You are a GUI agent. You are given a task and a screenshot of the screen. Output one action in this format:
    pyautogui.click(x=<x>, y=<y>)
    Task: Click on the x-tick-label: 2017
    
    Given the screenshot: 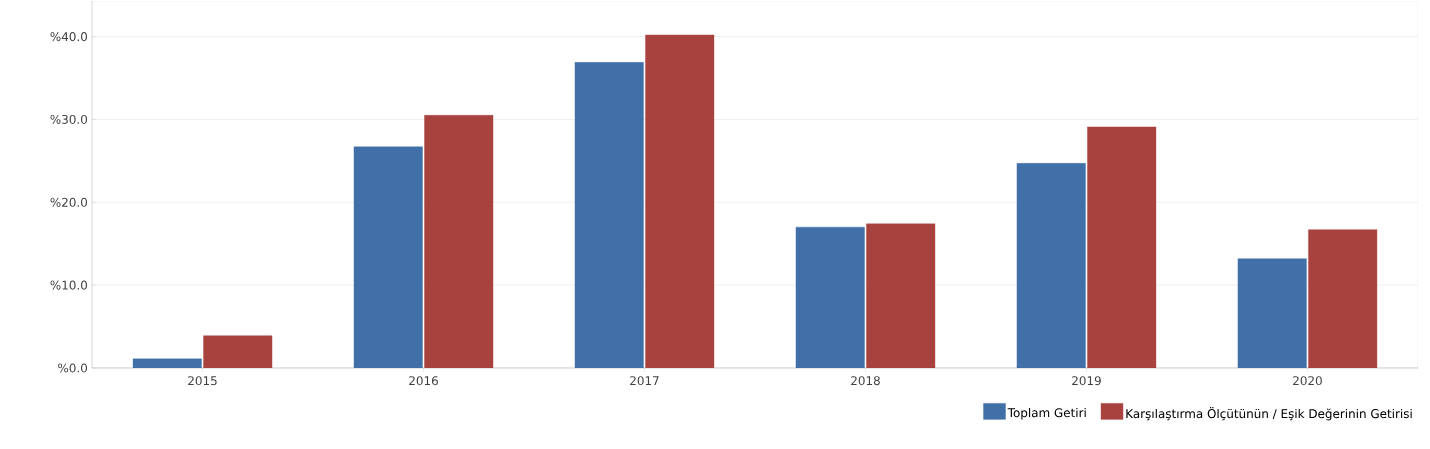 What is the action you would take?
    pyautogui.click(x=644, y=381)
    